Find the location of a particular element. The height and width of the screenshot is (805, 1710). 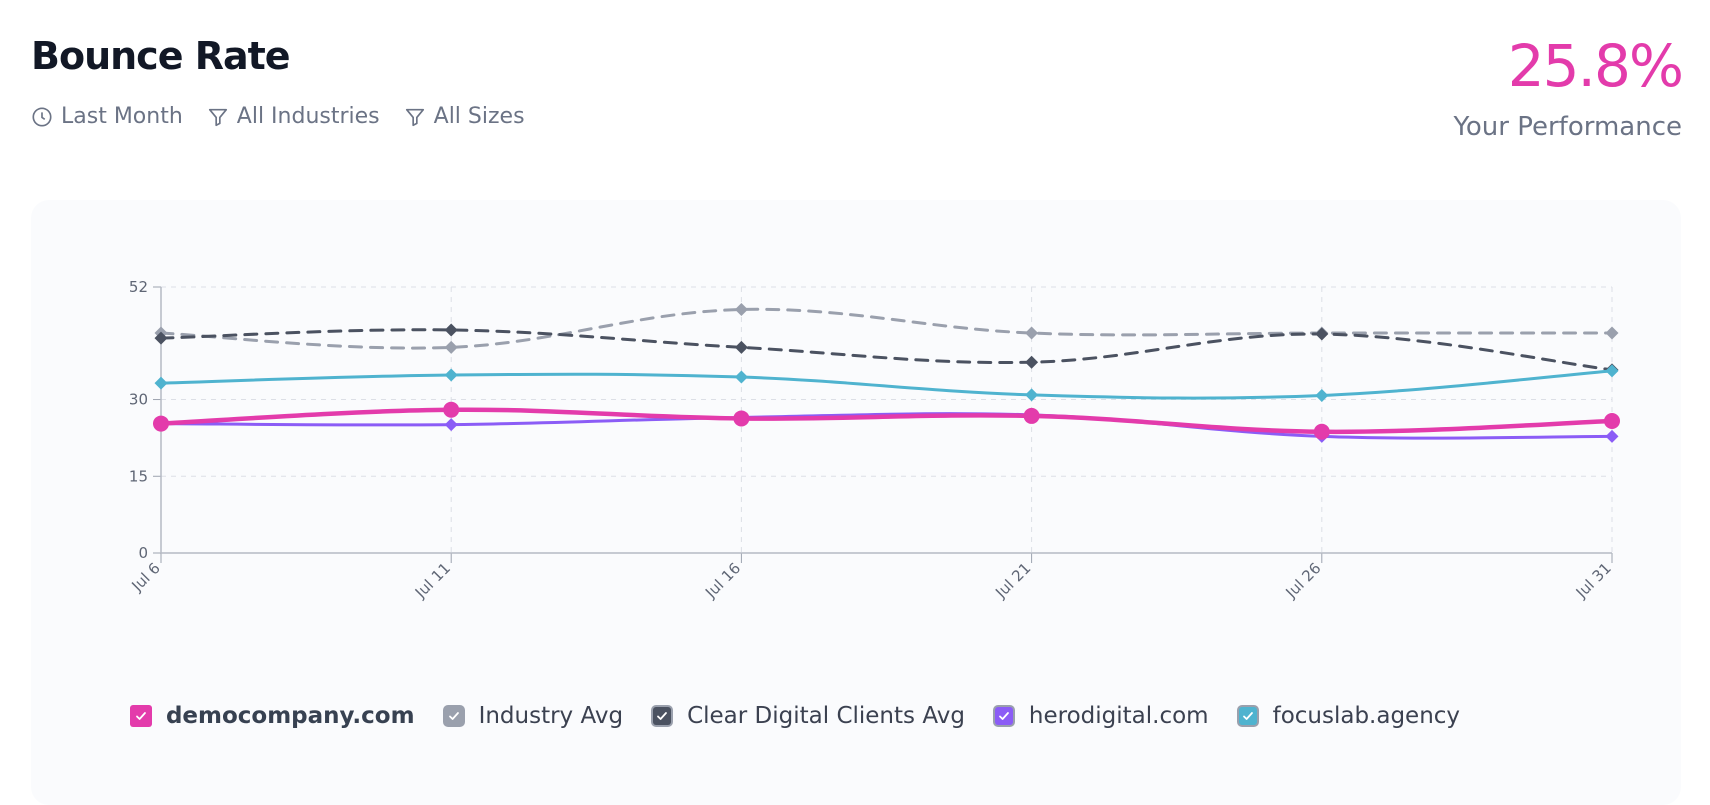

performance-value: 25.8% is located at coordinates (1595, 66).